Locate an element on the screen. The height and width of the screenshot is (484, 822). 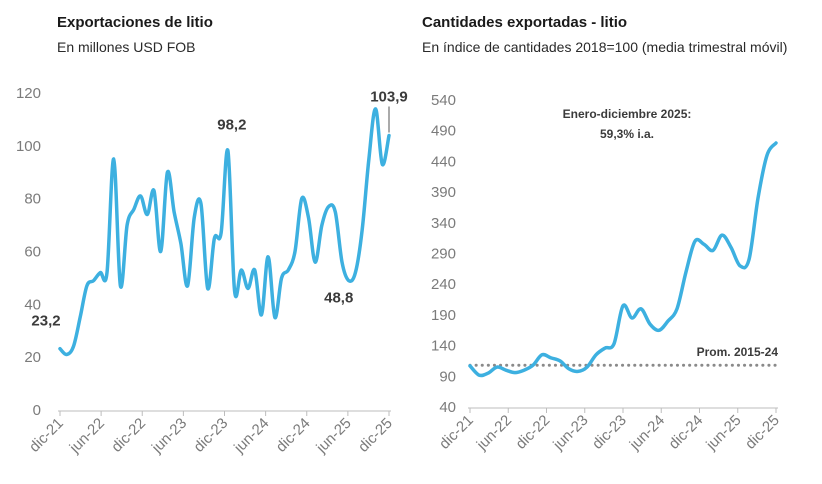
right-chart-y-tick-label: 90 is located at coordinates (447, 376).